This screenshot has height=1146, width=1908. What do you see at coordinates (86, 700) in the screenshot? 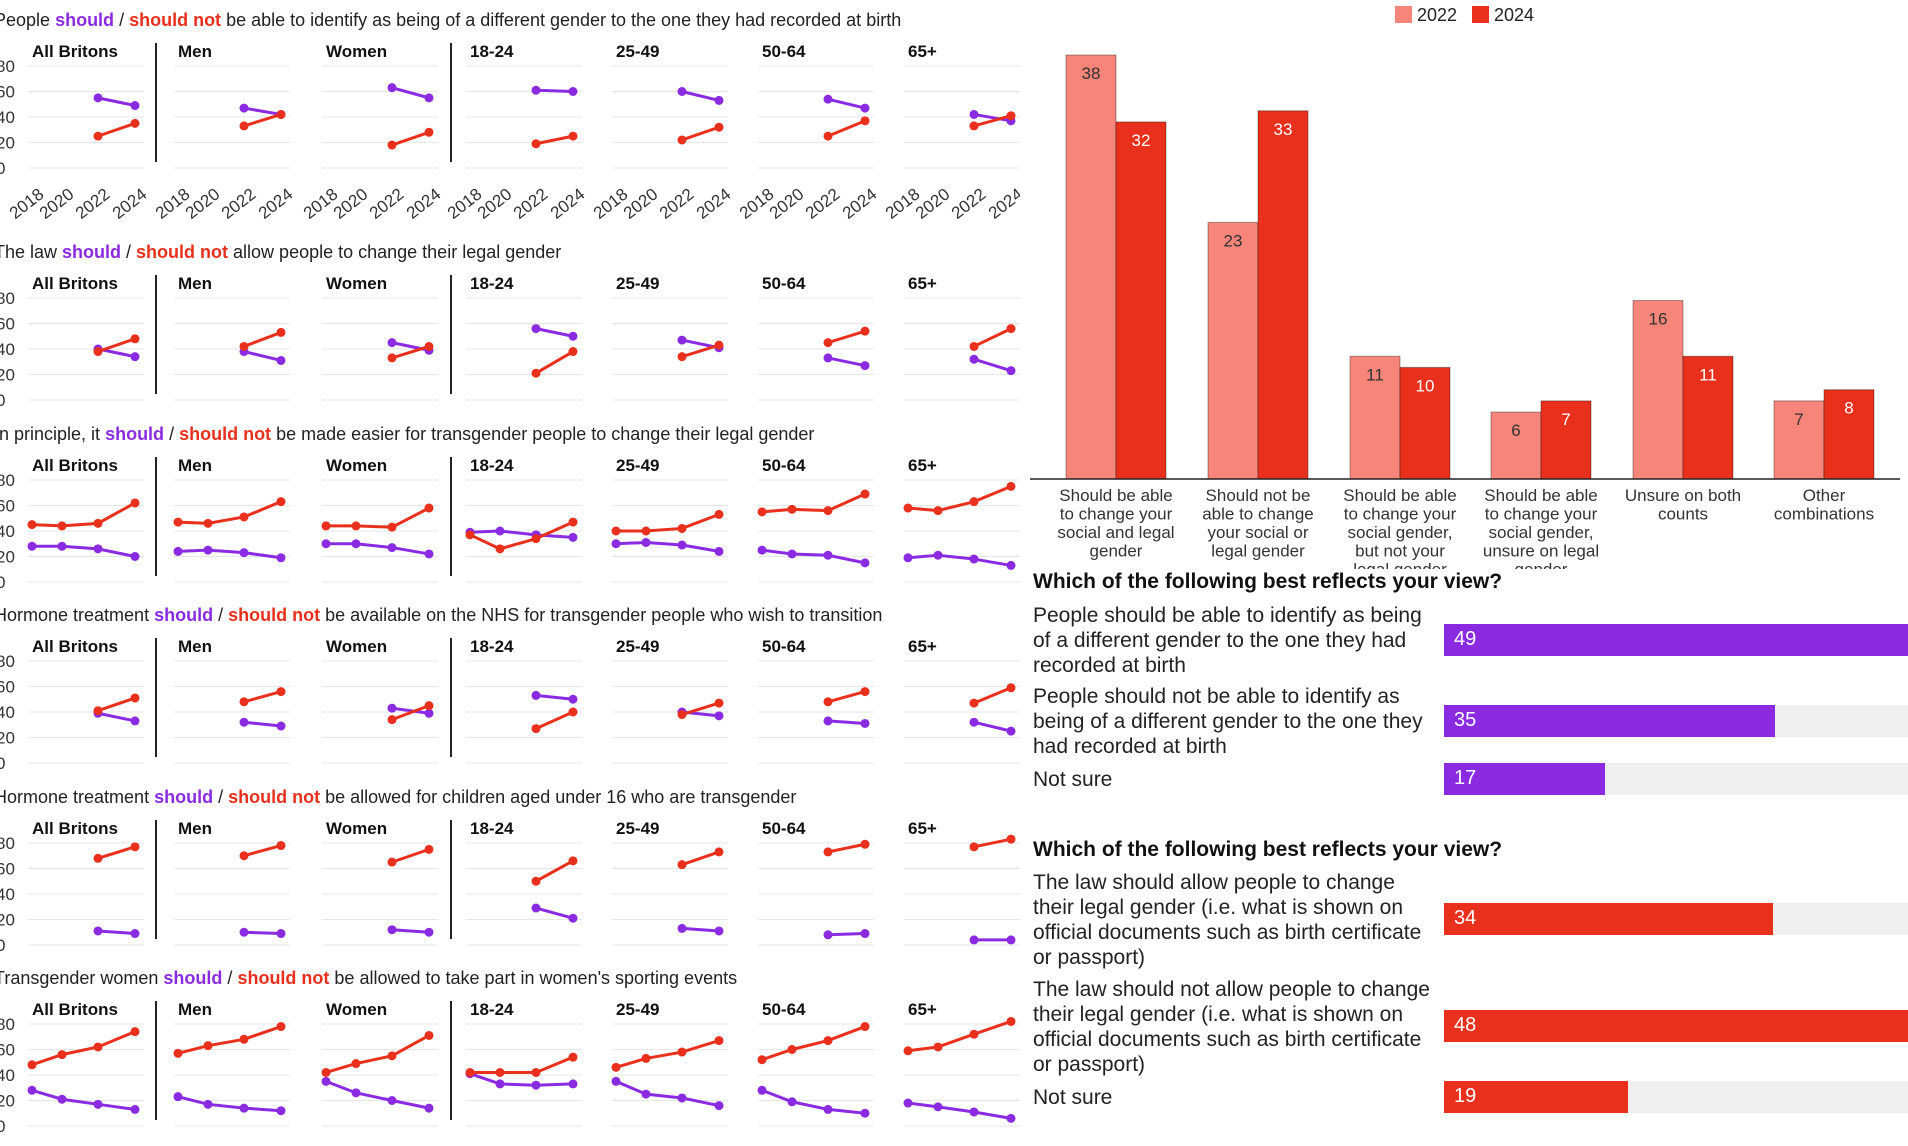
I see `sm-panel: All Britons` at bounding box center [86, 700].